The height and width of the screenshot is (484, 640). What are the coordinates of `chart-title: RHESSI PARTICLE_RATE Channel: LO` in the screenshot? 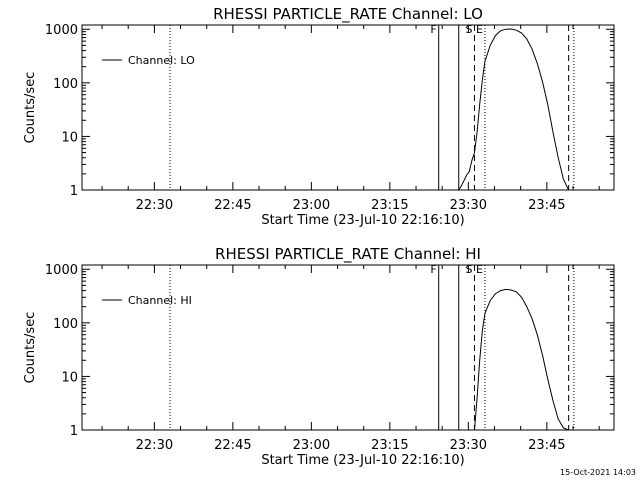 It's located at (348, 14).